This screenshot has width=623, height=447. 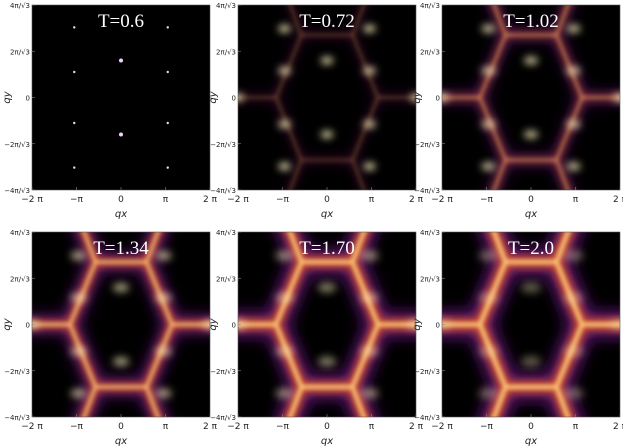 What do you see at coordinates (327, 248) in the screenshot?
I see `panel-title: T=1.70` at bounding box center [327, 248].